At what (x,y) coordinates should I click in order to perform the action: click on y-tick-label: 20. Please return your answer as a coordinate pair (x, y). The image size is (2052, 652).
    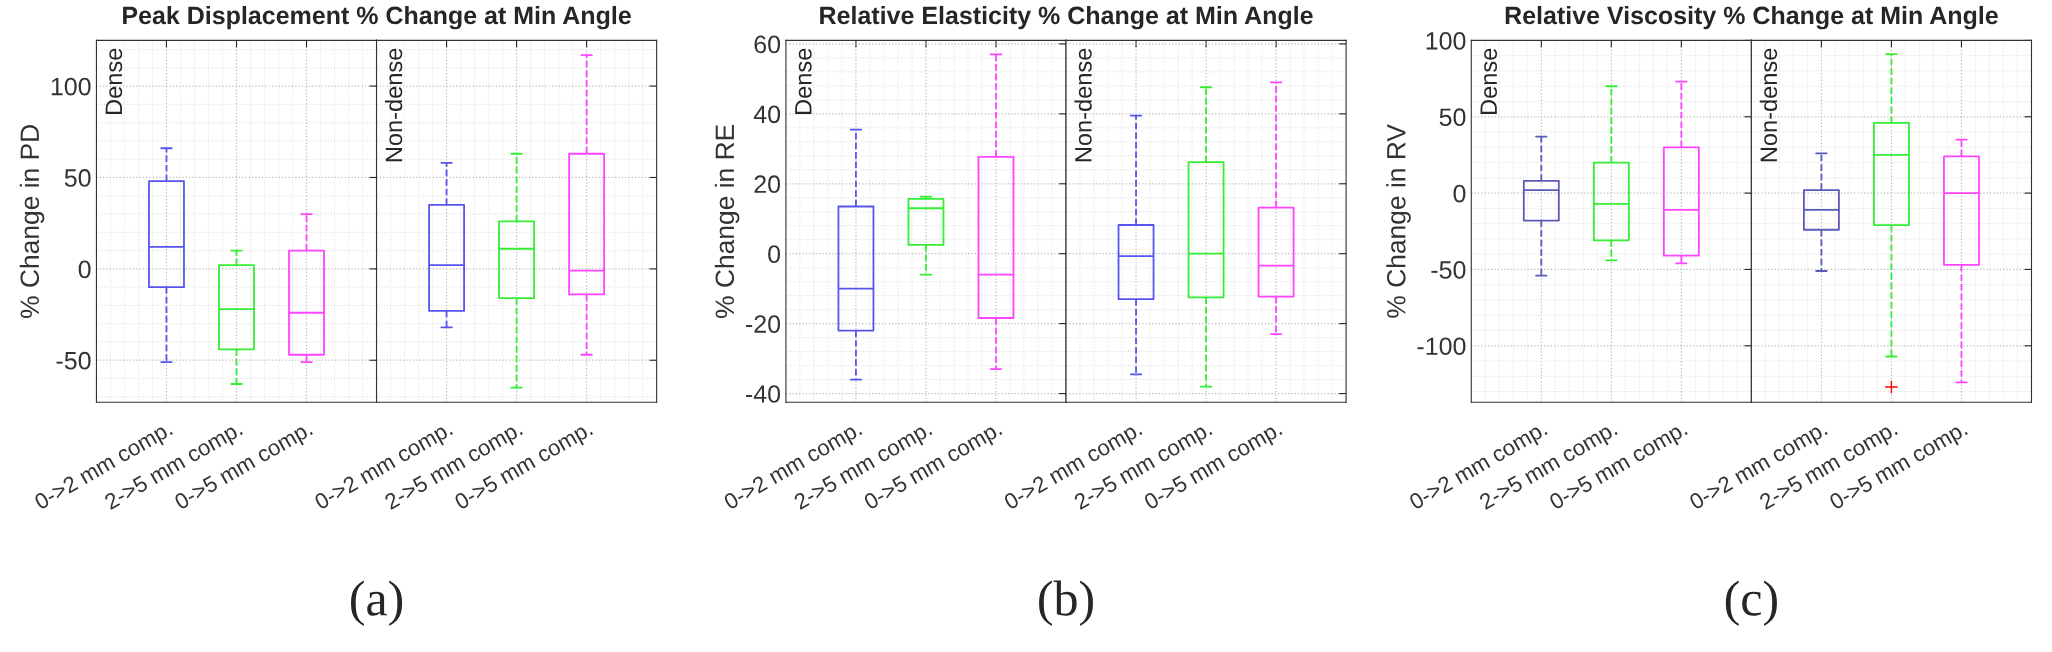
    Looking at the image, I should click on (767, 184).